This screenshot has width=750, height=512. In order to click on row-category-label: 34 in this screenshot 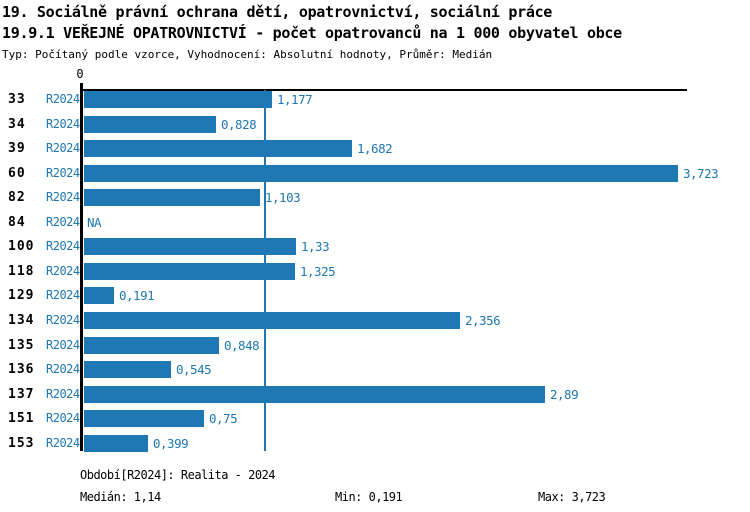, I will do `click(17, 124)`.